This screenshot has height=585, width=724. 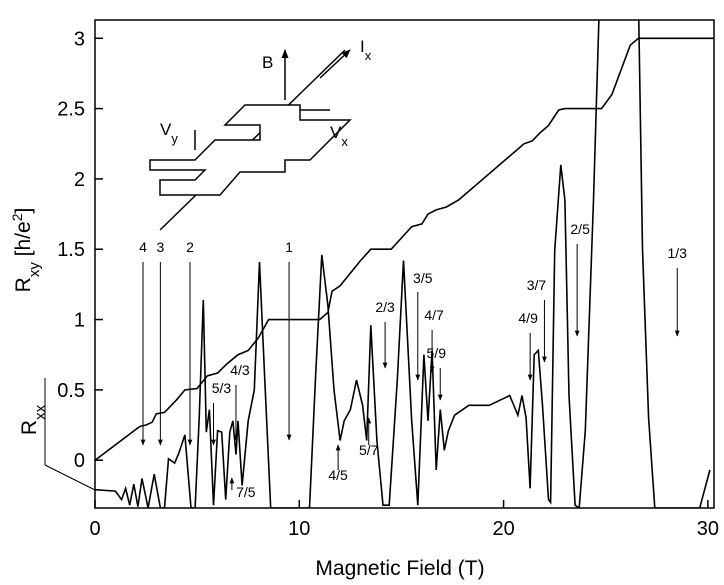 What do you see at coordinates (79, 461) in the screenshot?
I see `y-tick-label: 0` at bounding box center [79, 461].